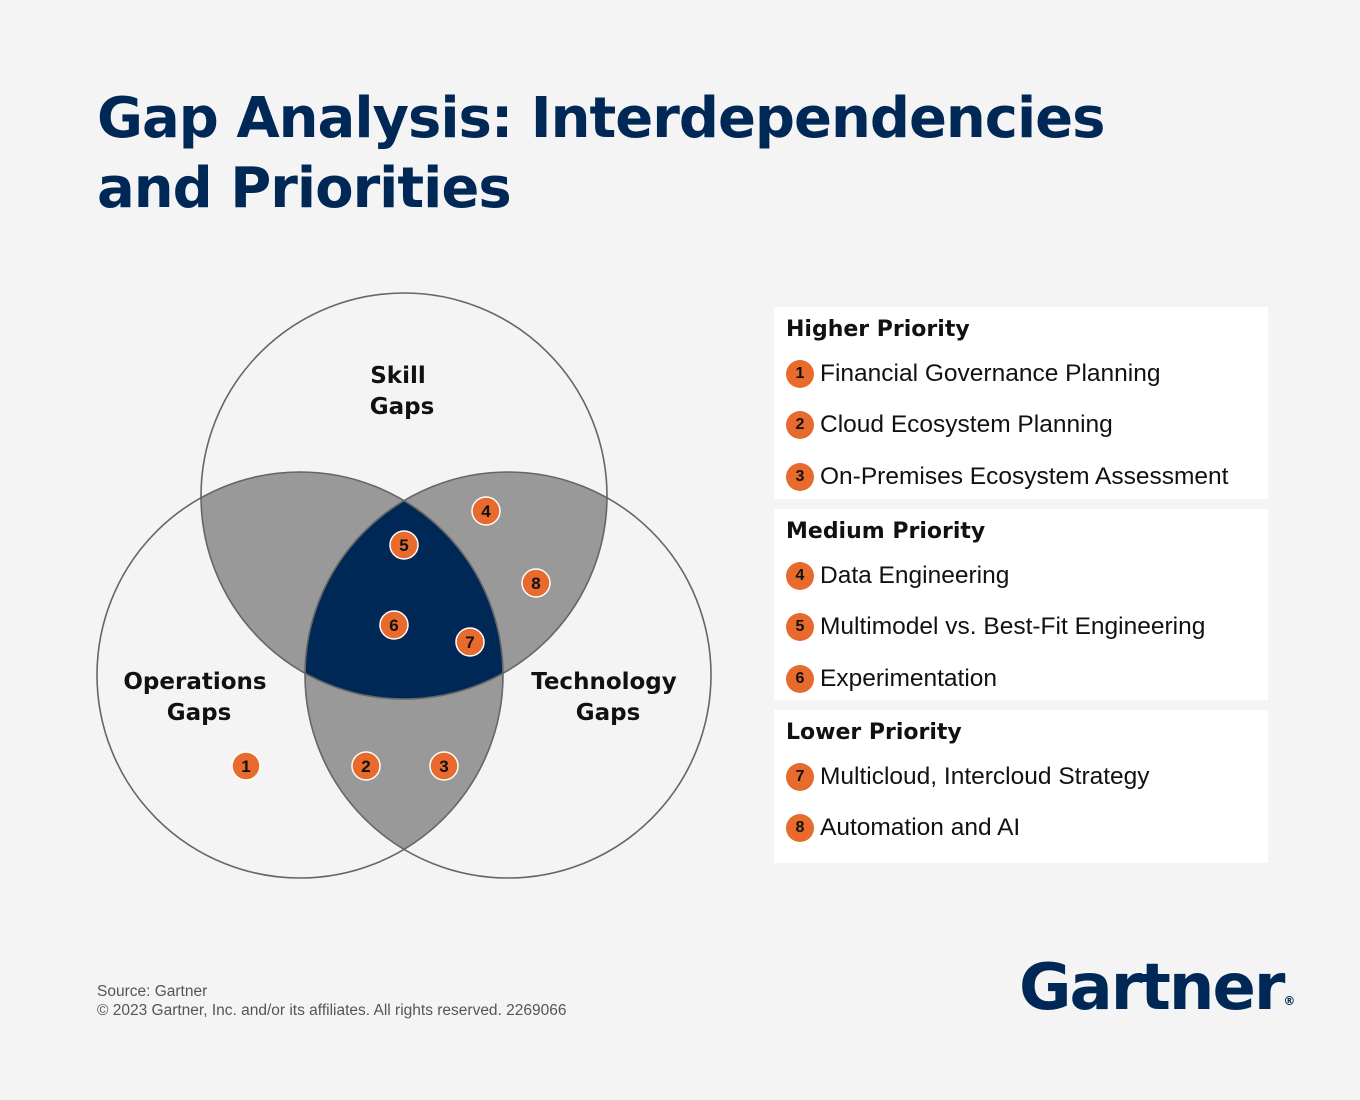 The width and height of the screenshot is (1360, 1100). What do you see at coordinates (1027, 829) in the screenshot?
I see `legend-item-8: 8 Automation and AI` at bounding box center [1027, 829].